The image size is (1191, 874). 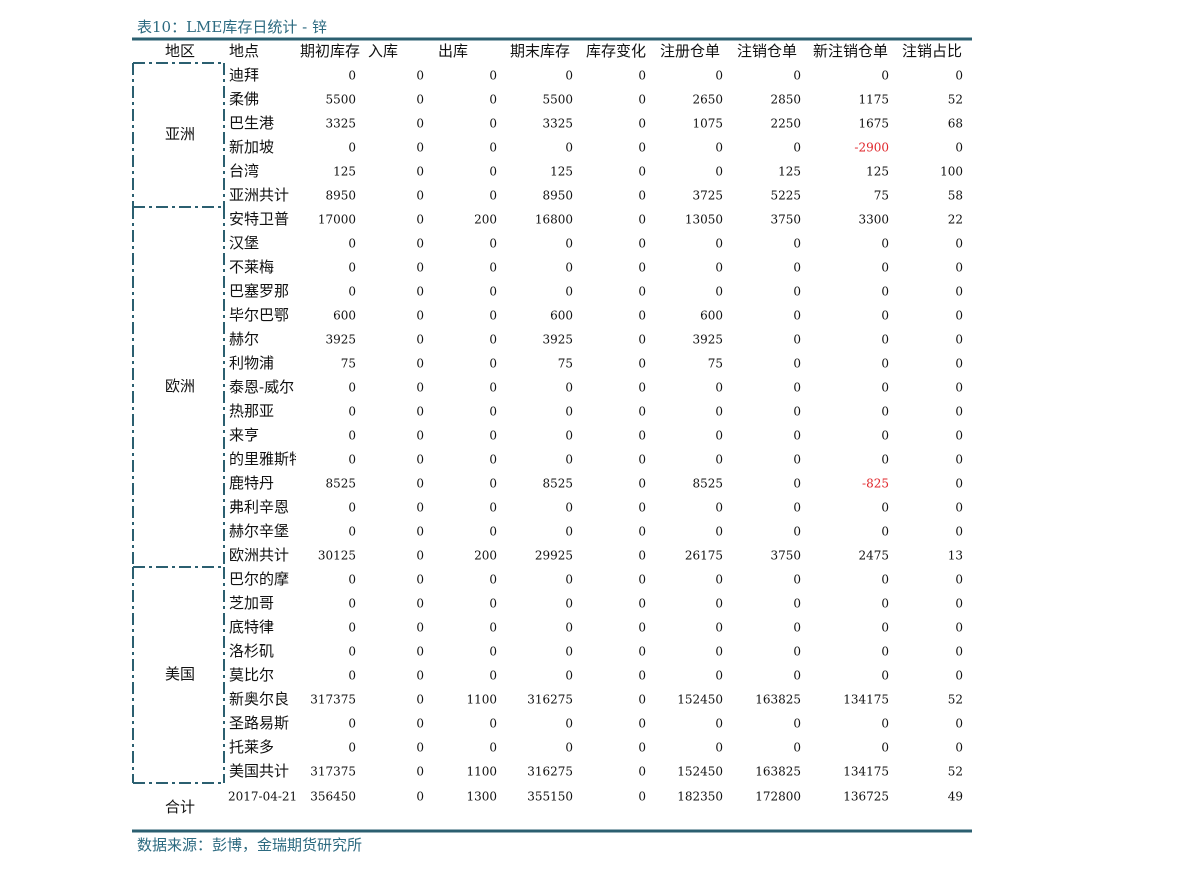 I want to click on location-cell: 圣路易斯, so click(x=259, y=723).